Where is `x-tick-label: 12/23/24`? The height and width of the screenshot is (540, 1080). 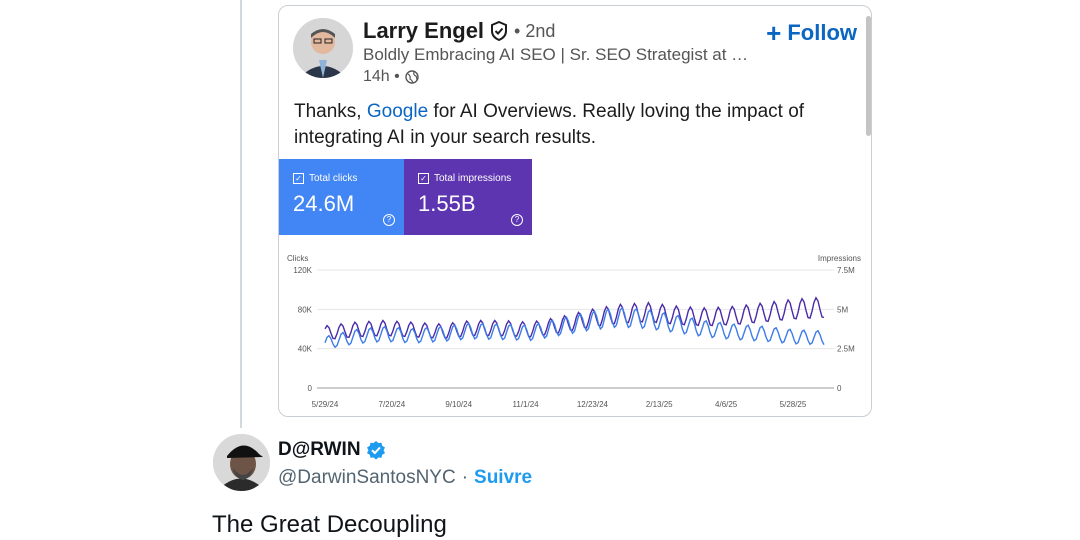
x-tick-label: 12/23/24 is located at coordinates (593, 404).